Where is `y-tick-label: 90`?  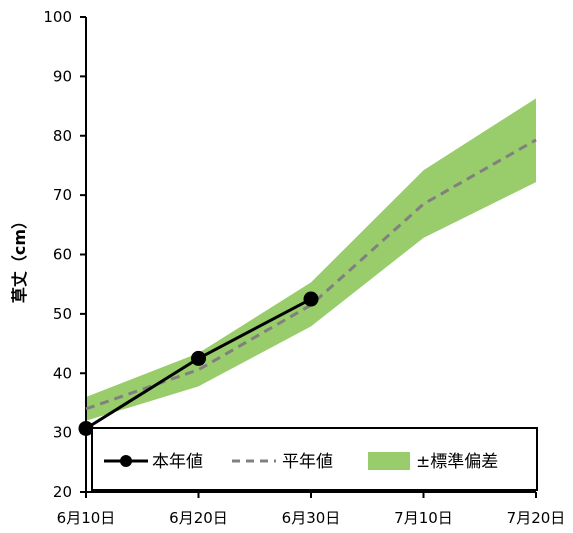
y-tick-label: 90 is located at coordinates (62, 76).